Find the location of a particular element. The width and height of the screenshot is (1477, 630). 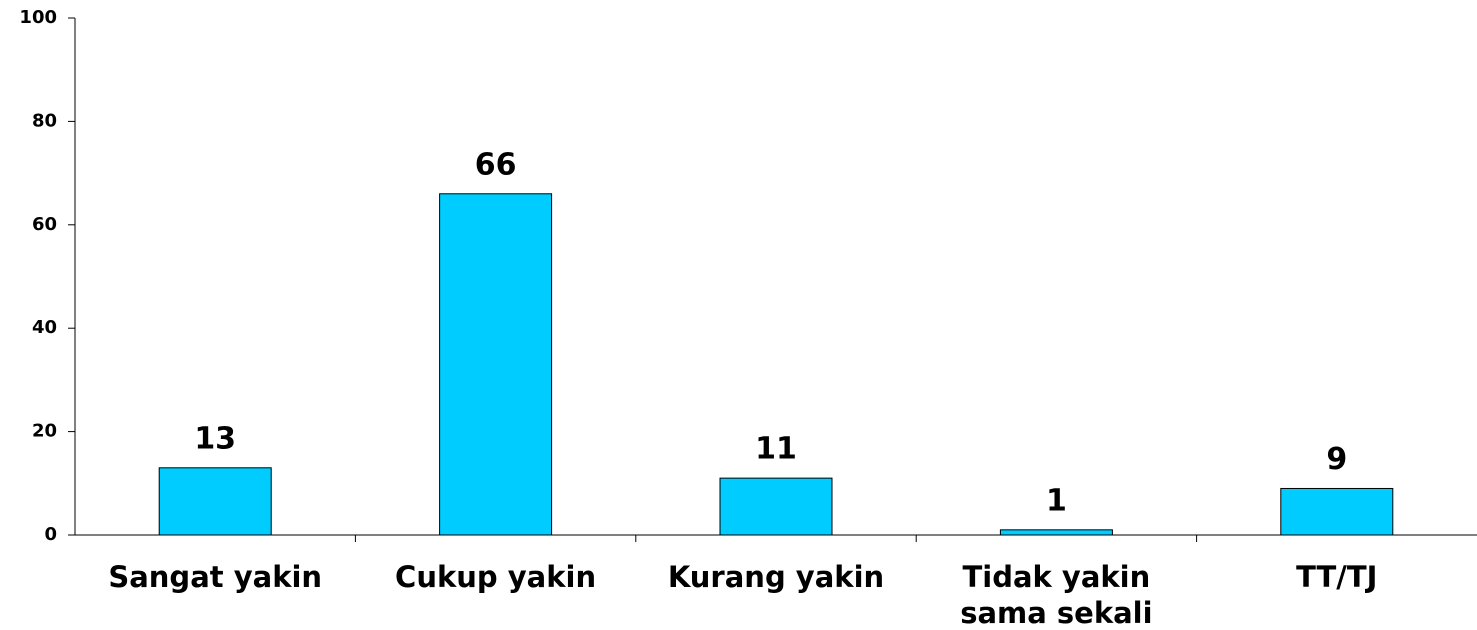

x-tick-label: Tidak yakin sama sekali is located at coordinates (1056, 595).